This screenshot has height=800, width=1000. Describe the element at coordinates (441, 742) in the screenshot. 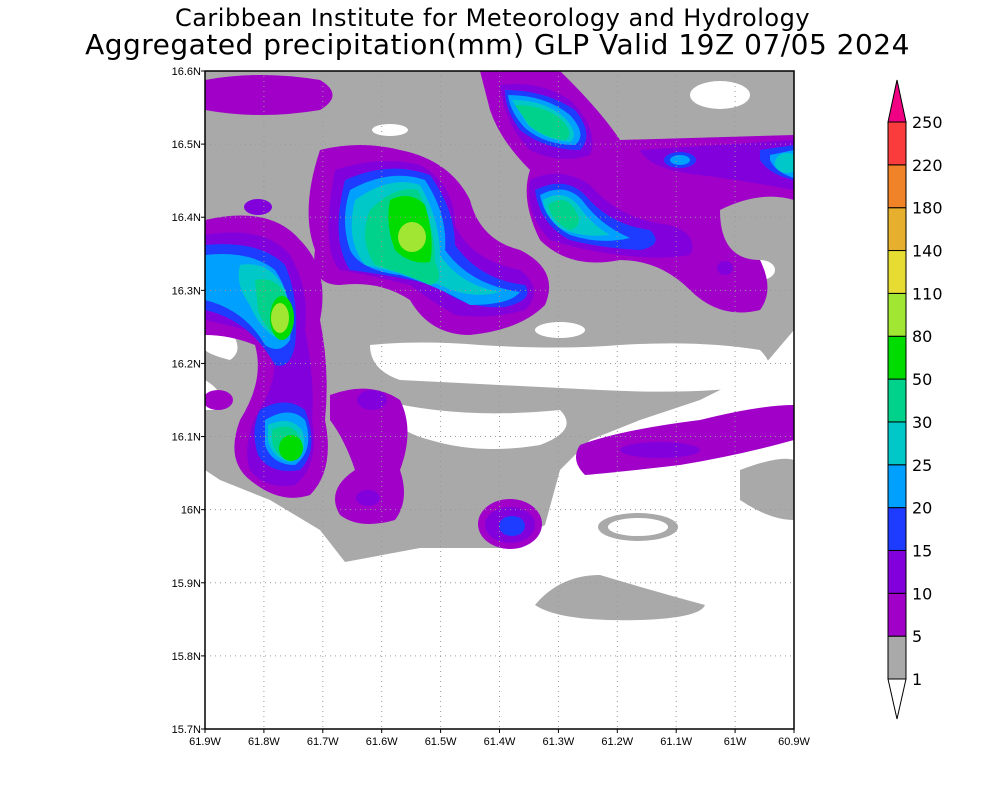

I see `lon-tick-label: 61.5W` at that location.